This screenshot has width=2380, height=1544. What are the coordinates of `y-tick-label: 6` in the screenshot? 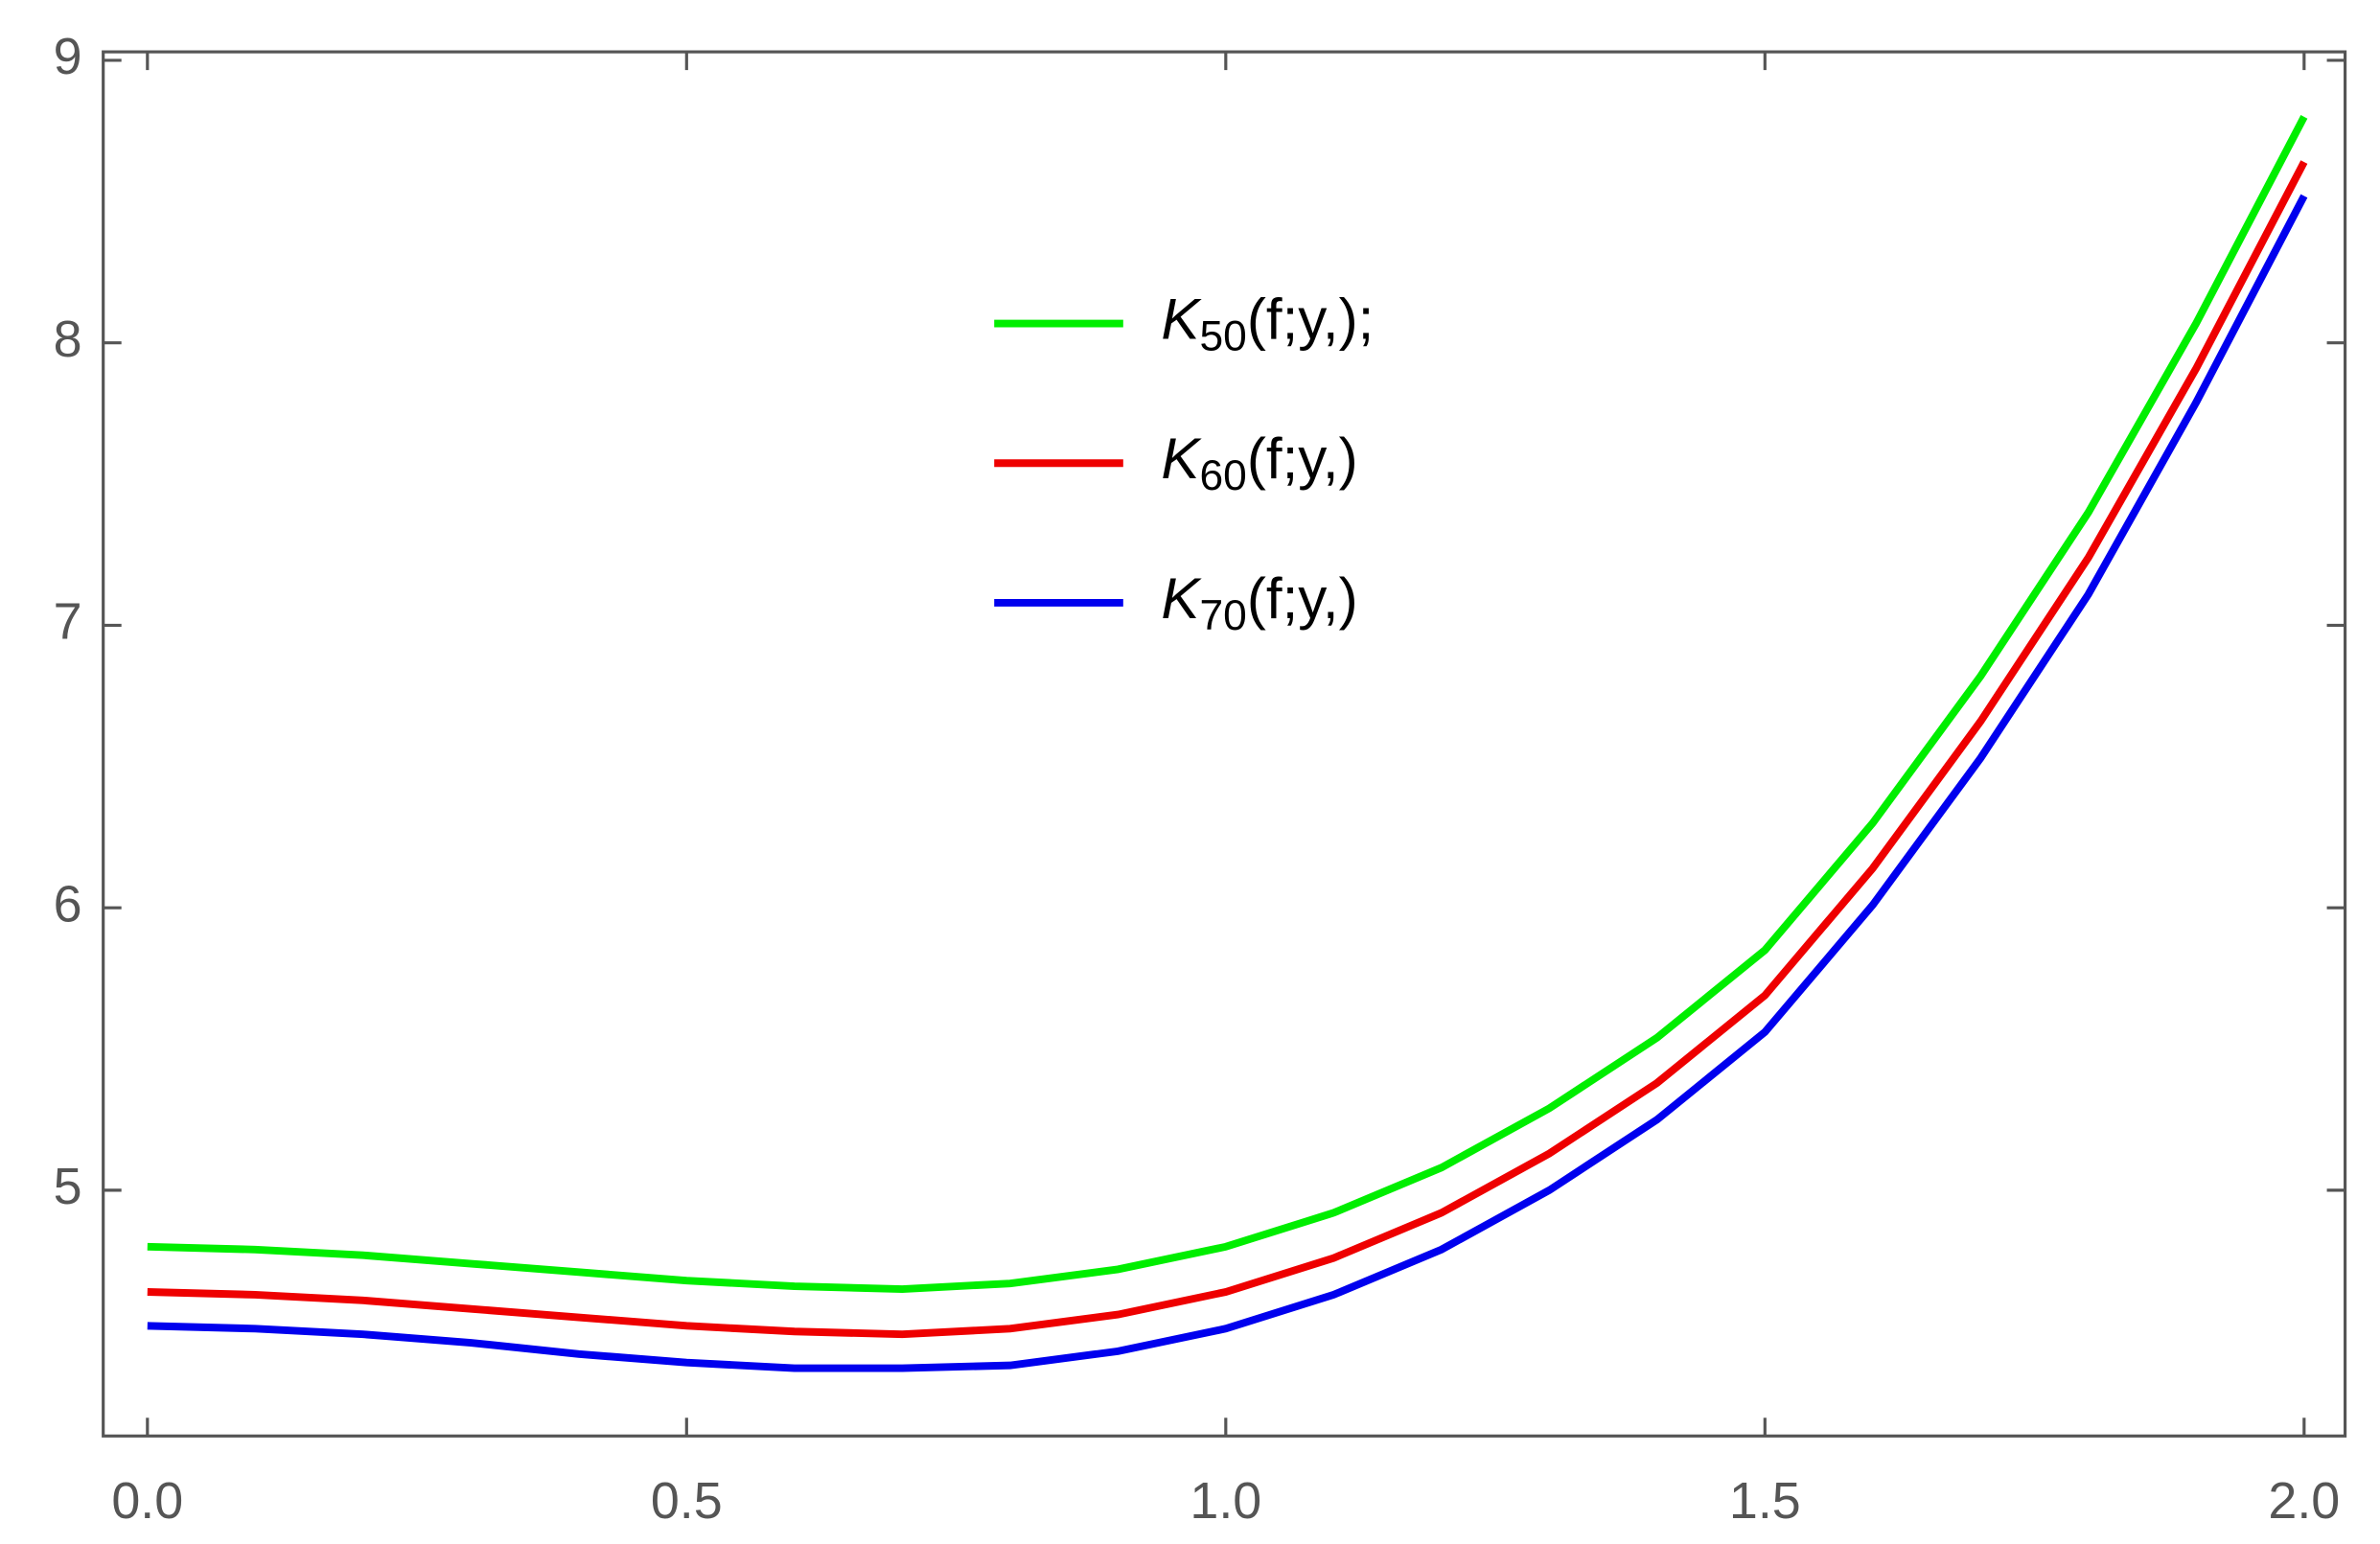 It's located at (68, 904).